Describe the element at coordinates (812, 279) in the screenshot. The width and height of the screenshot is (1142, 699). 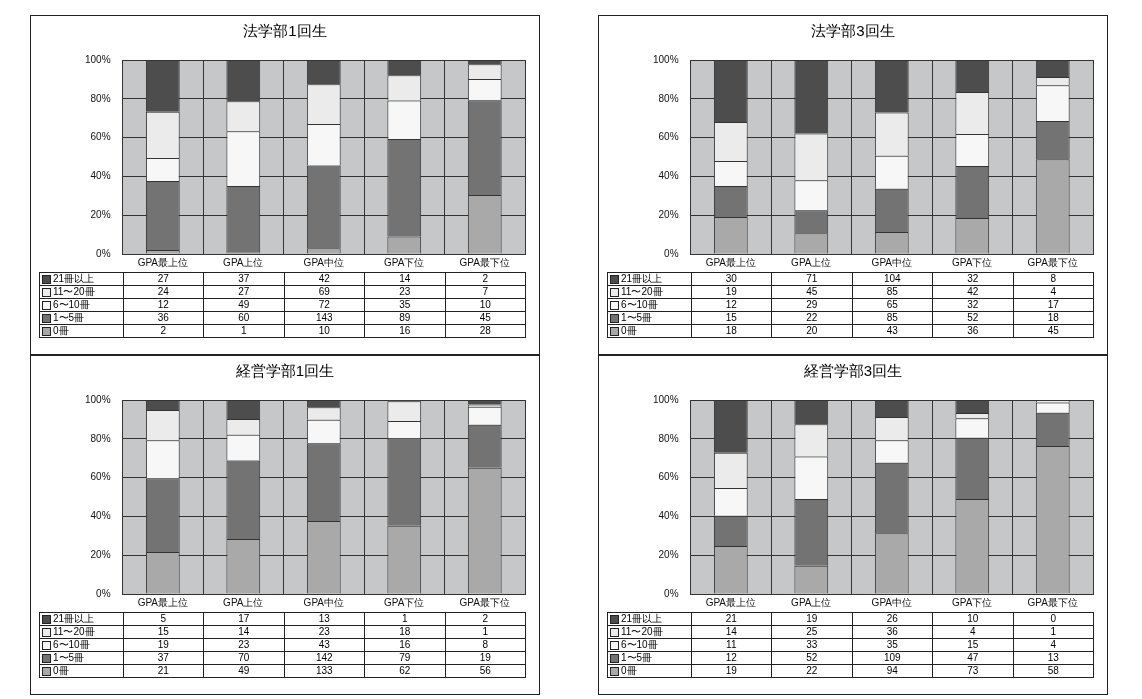
I see `text: 71` at that location.